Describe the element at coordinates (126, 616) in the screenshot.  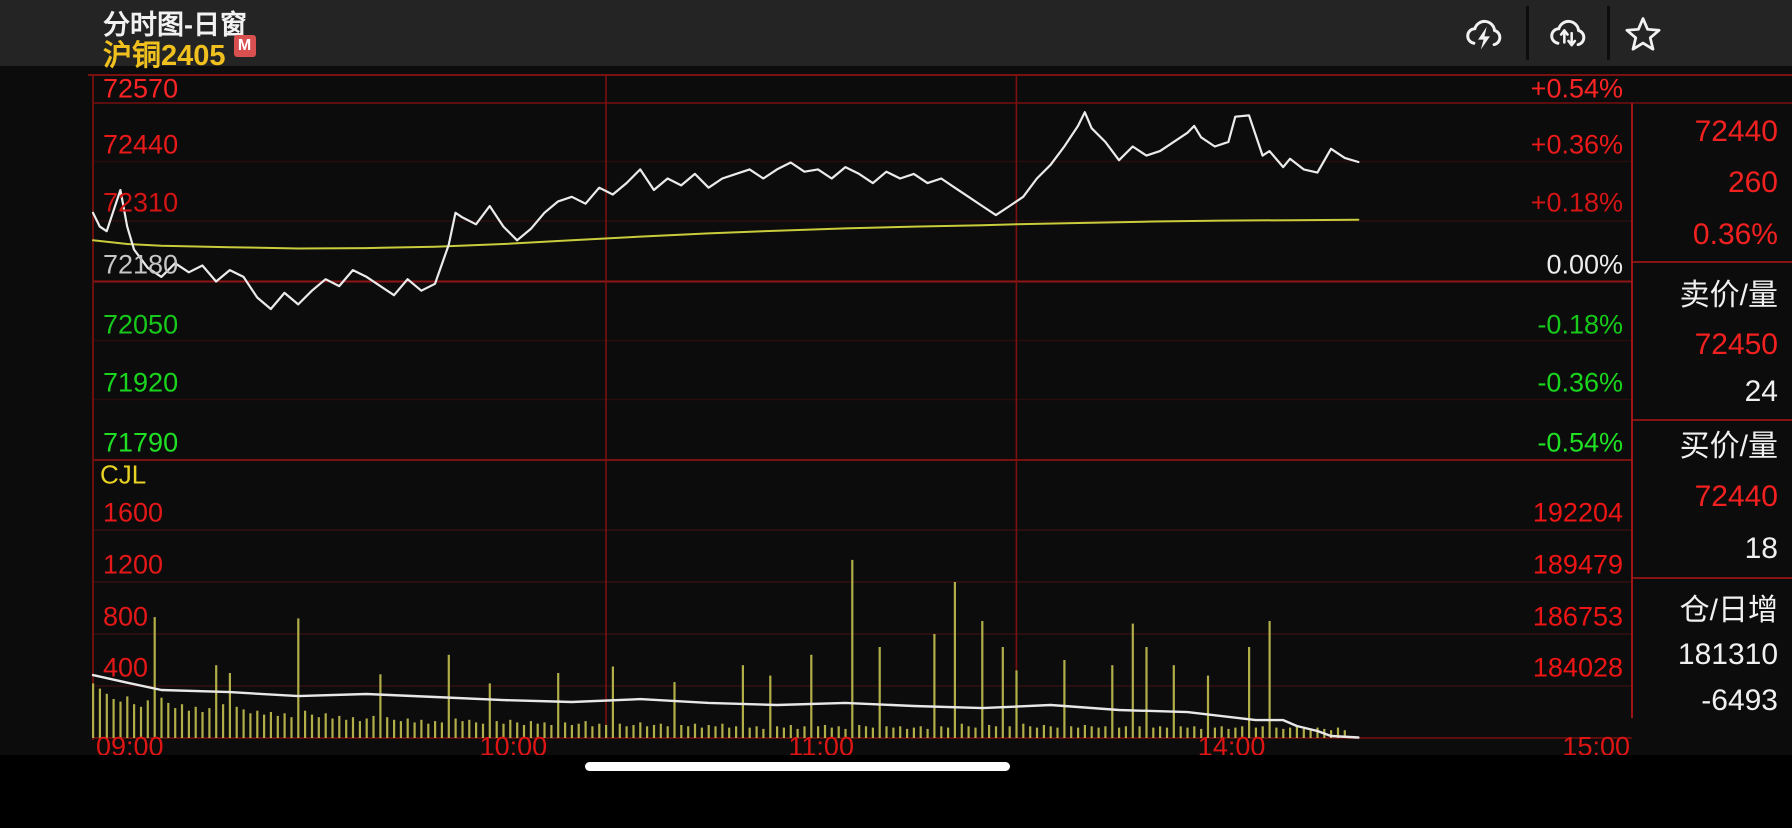
I see `volume-axis-label: 800` at that location.